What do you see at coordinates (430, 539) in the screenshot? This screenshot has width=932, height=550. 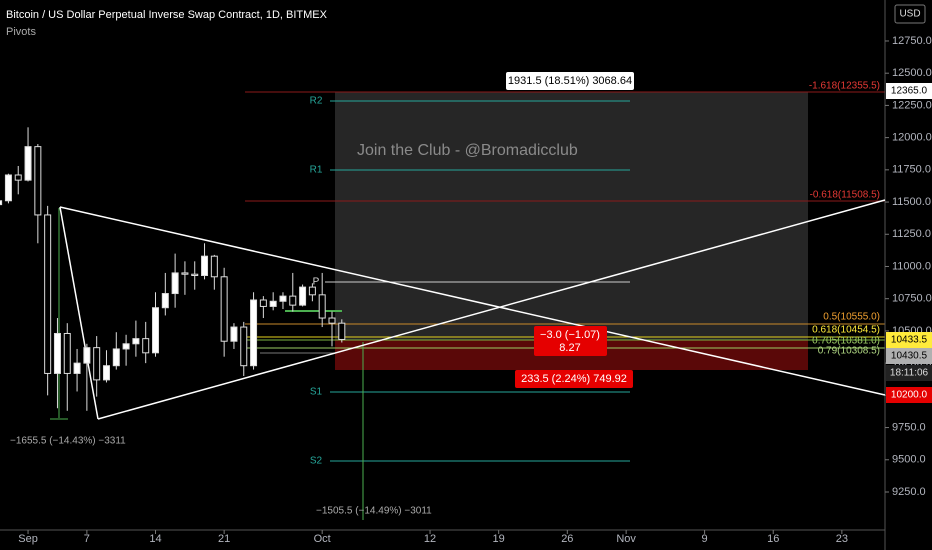 I see `x-tick-label: 12` at bounding box center [430, 539].